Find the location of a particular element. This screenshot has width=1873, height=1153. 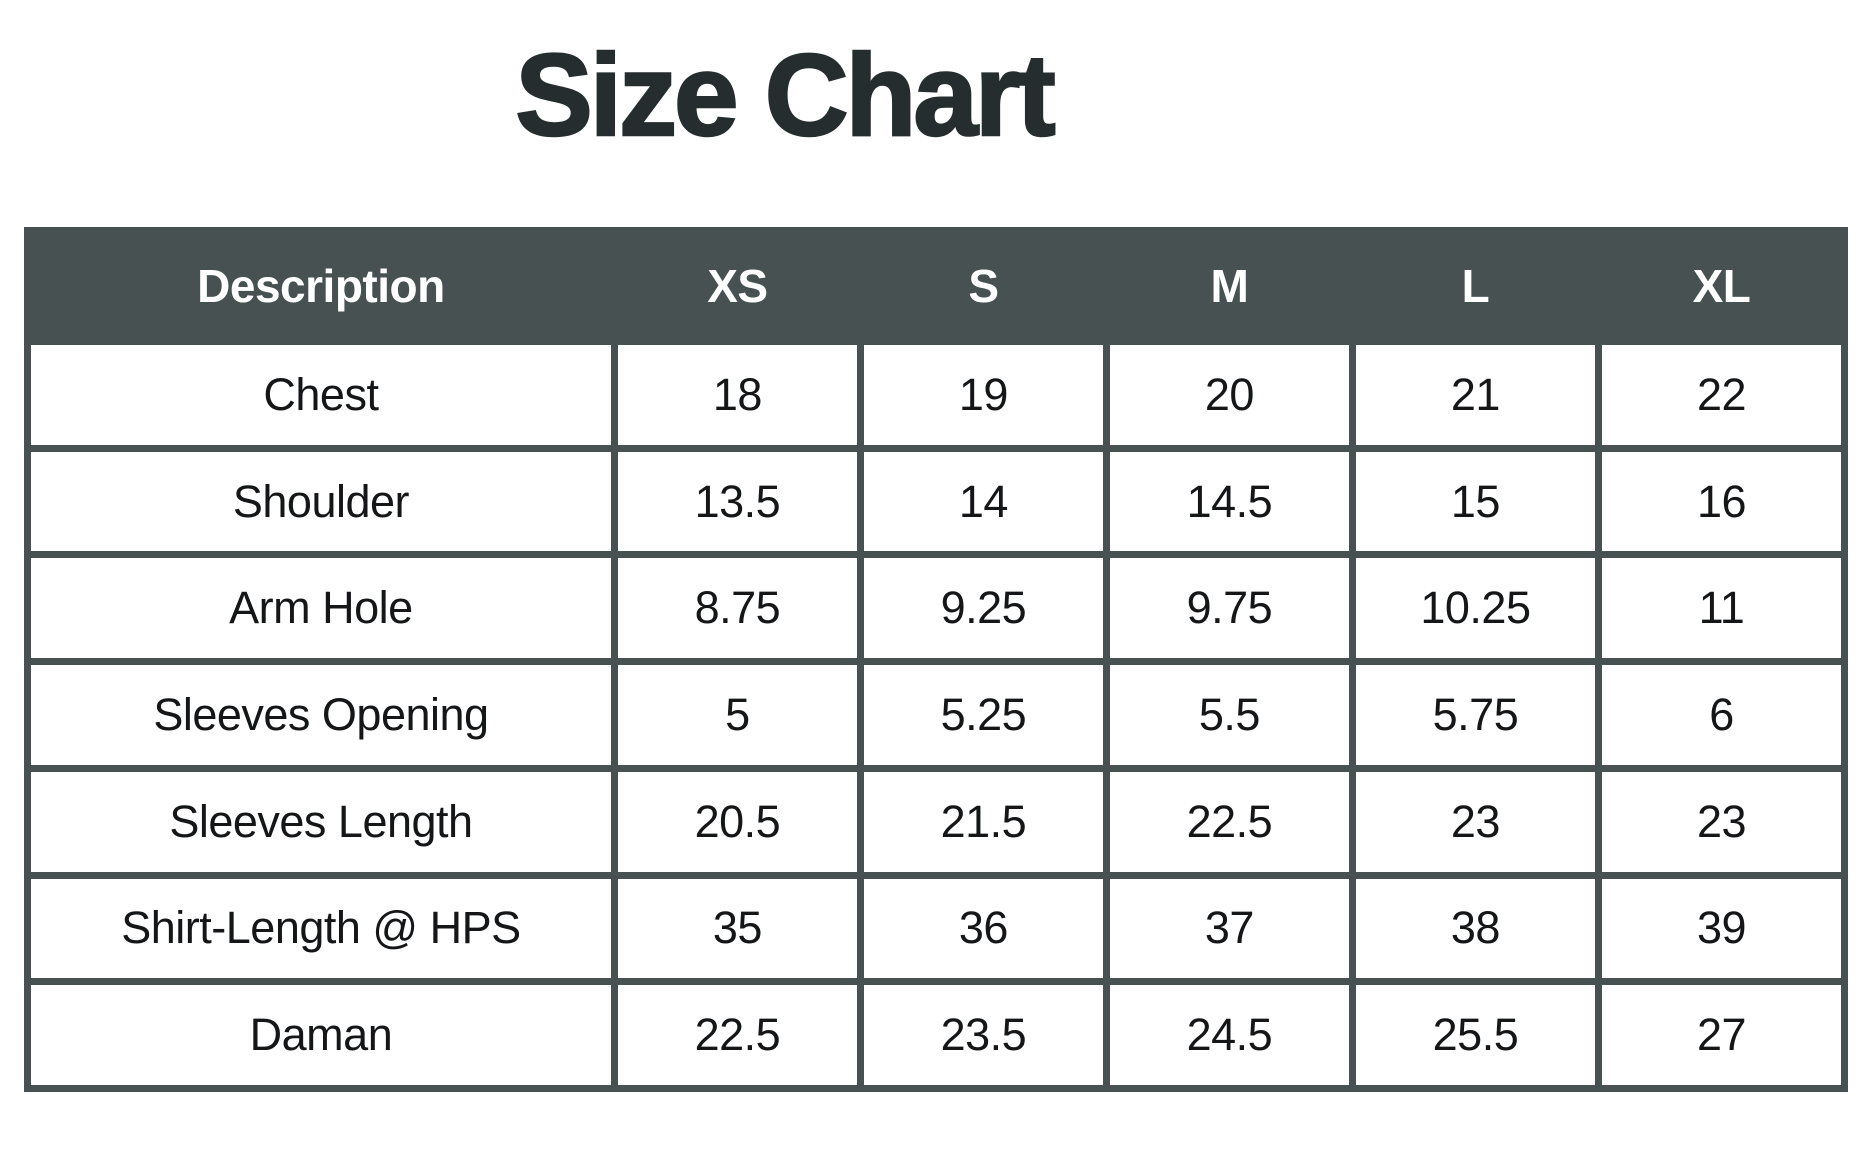

size-value: 22 is located at coordinates (1721, 395).